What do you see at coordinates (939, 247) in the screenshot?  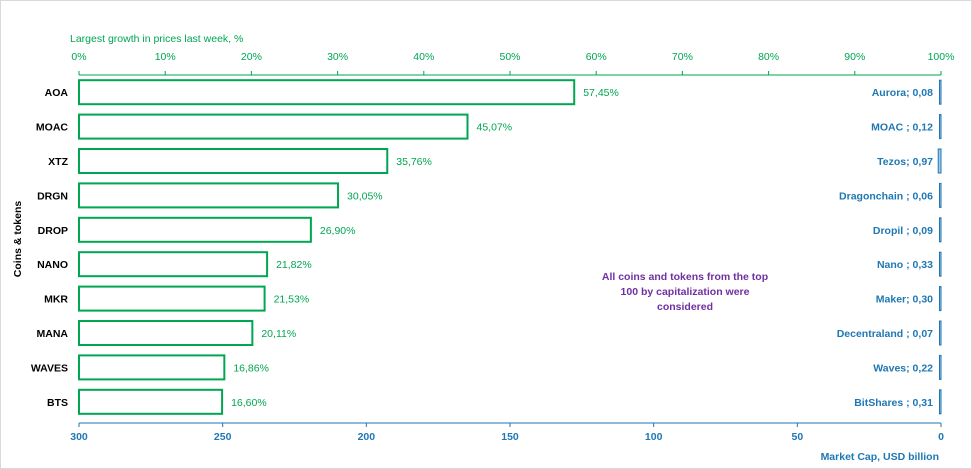 I see `market-cap-bars` at bounding box center [939, 247].